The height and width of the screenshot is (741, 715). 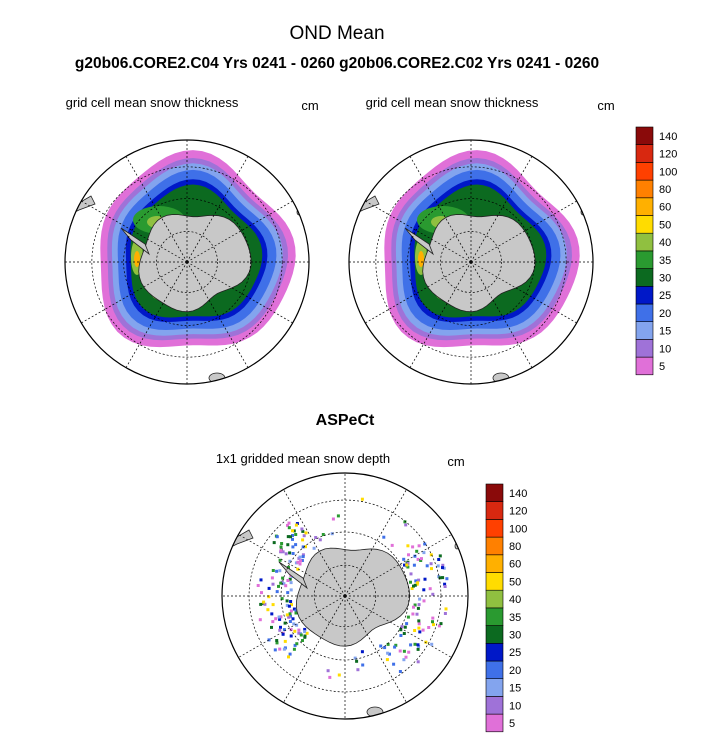 What do you see at coordinates (665, 208) in the screenshot?
I see `colorbar-label: 60` at bounding box center [665, 208].